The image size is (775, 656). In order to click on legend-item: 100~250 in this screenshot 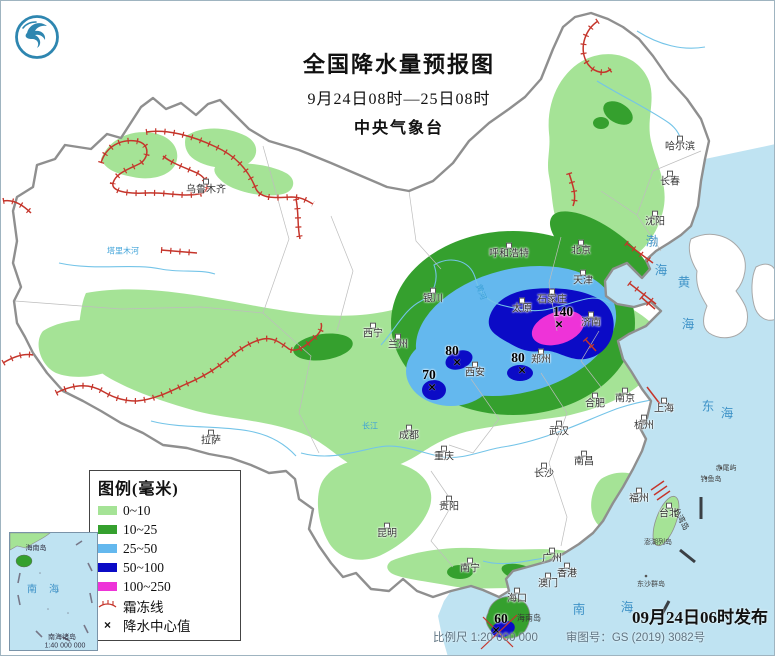, I will do `click(165, 586)`.